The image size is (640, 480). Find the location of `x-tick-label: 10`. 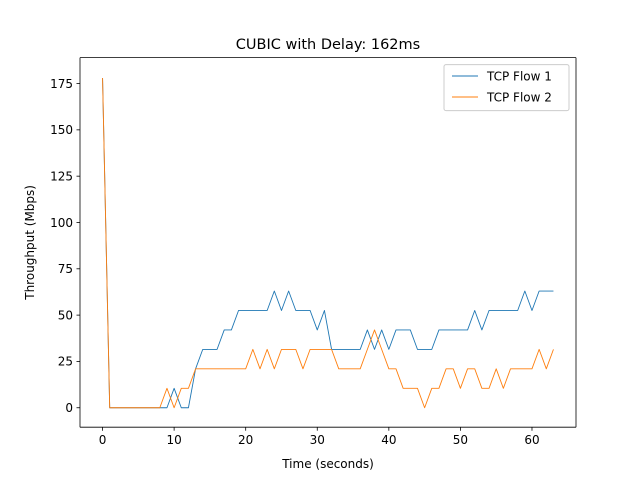

x-tick-label: 10 is located at coordinates (173, 440).